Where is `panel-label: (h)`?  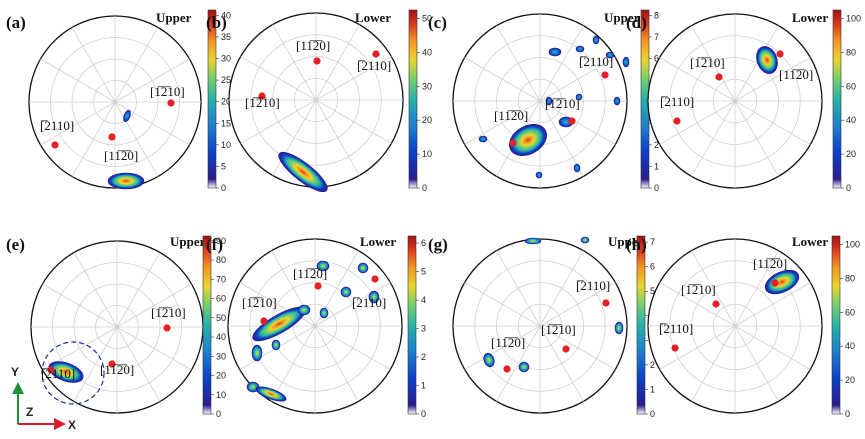 panel-label: (h) is located at coordinates (636, 244).